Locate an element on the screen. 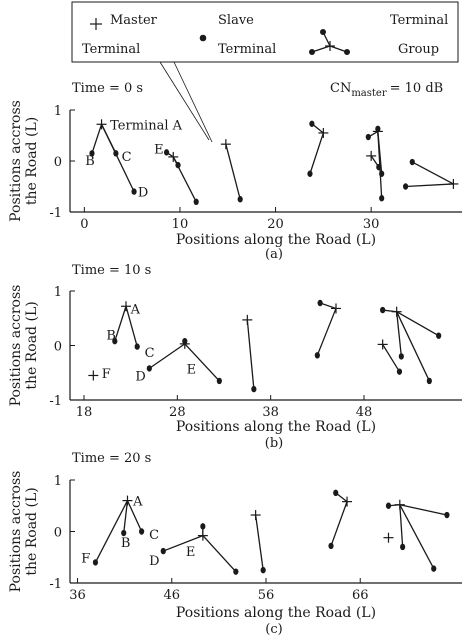 This screenshot has height=641, width=468. x-tick-label: 28 is located at coordinates (177, 412).